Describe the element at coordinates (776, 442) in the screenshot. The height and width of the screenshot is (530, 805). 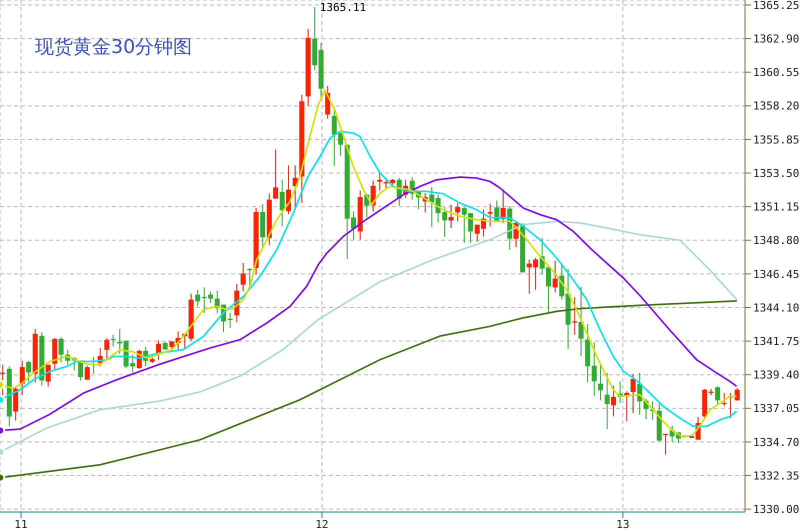
I see `y-tick-label: 1334.70` at that location.